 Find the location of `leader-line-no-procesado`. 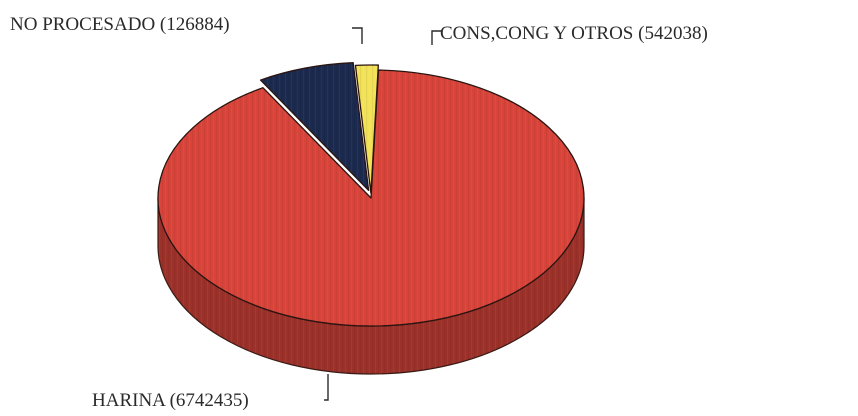

leader-line-no-procesado is located at coordinates (357, 35).